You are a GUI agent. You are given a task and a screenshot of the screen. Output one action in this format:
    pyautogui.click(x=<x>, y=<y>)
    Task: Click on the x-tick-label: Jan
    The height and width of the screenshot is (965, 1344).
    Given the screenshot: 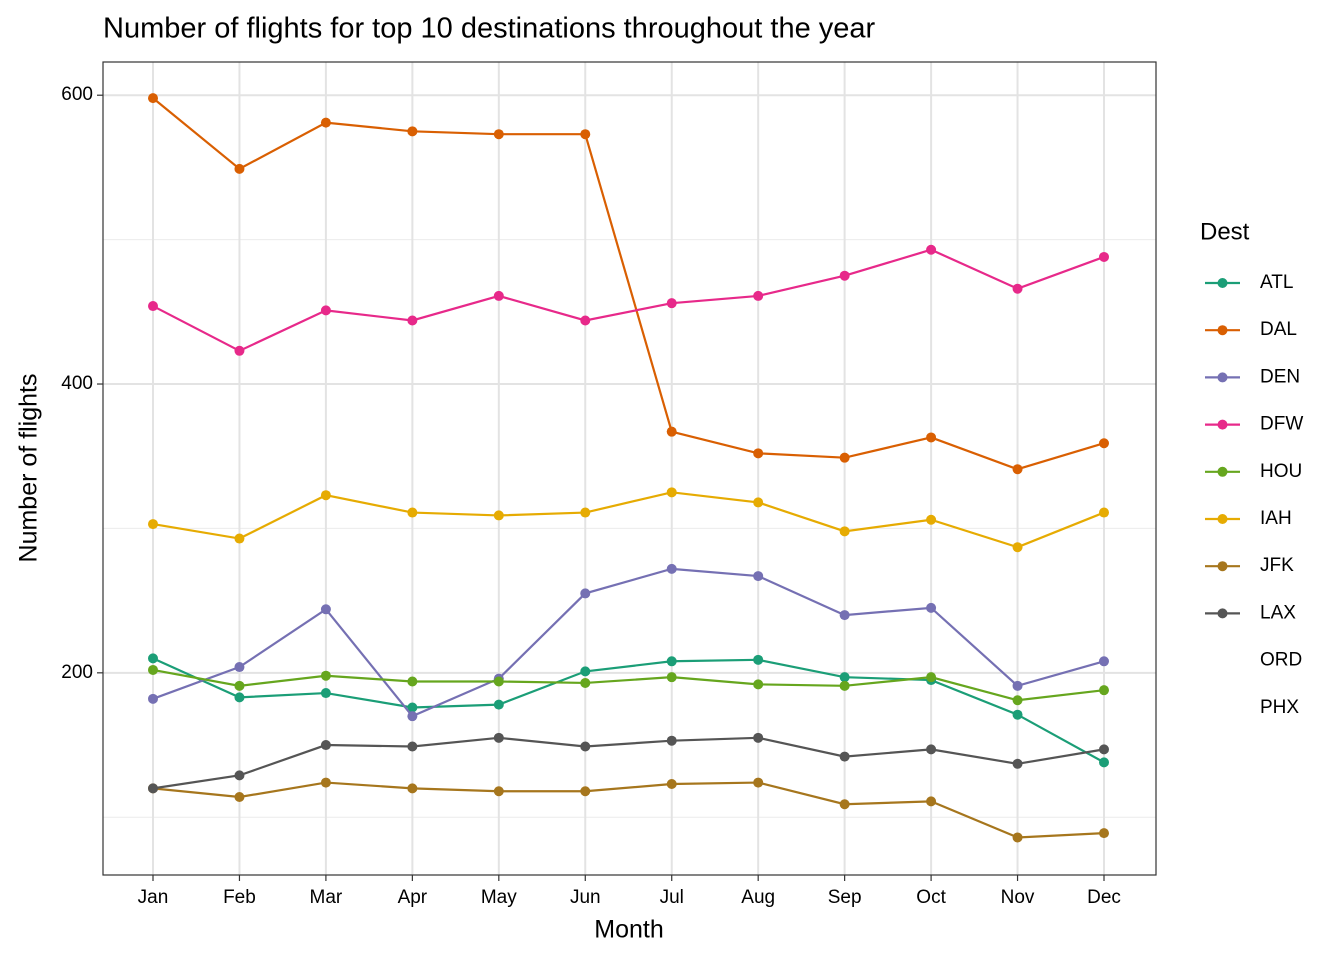 What is the action you would take?
    pyautogui.click(x=153, y=897)
    